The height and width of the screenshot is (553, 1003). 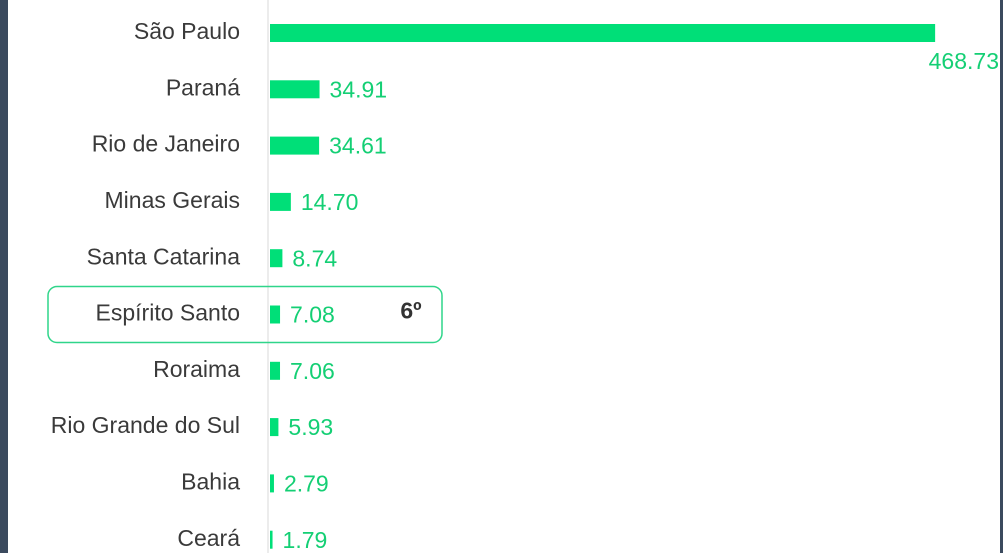 What do you see at coordinates (312, 315) in the screenshot?
I see `value-label: 7.08` at bounding box center [312, 315].